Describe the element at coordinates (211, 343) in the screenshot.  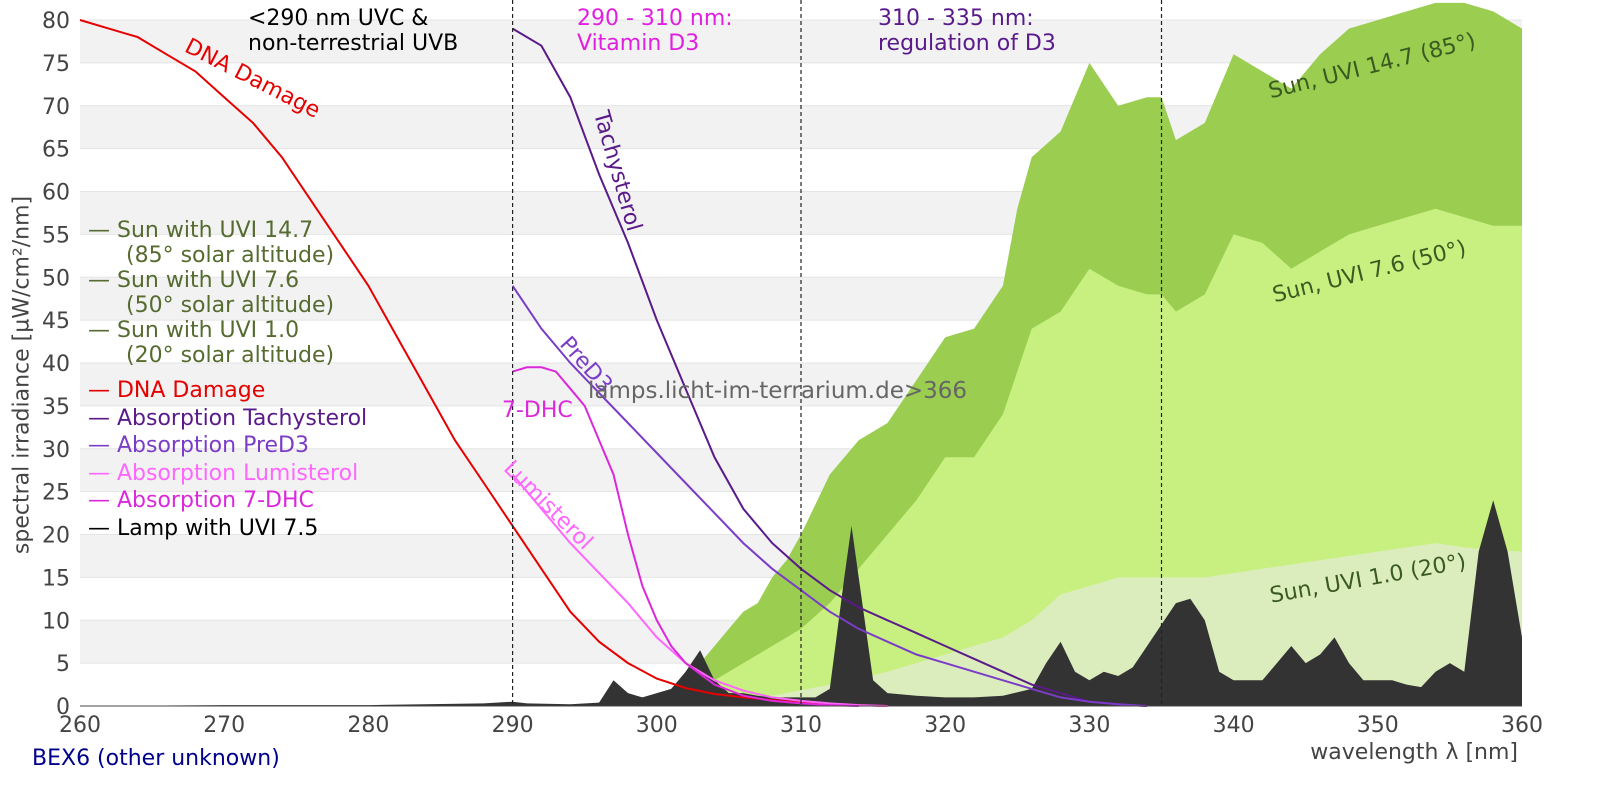
I see `legend-item-sun-1-0: — Sun with UVI 1.0 (20° solar altitude)` at that location.